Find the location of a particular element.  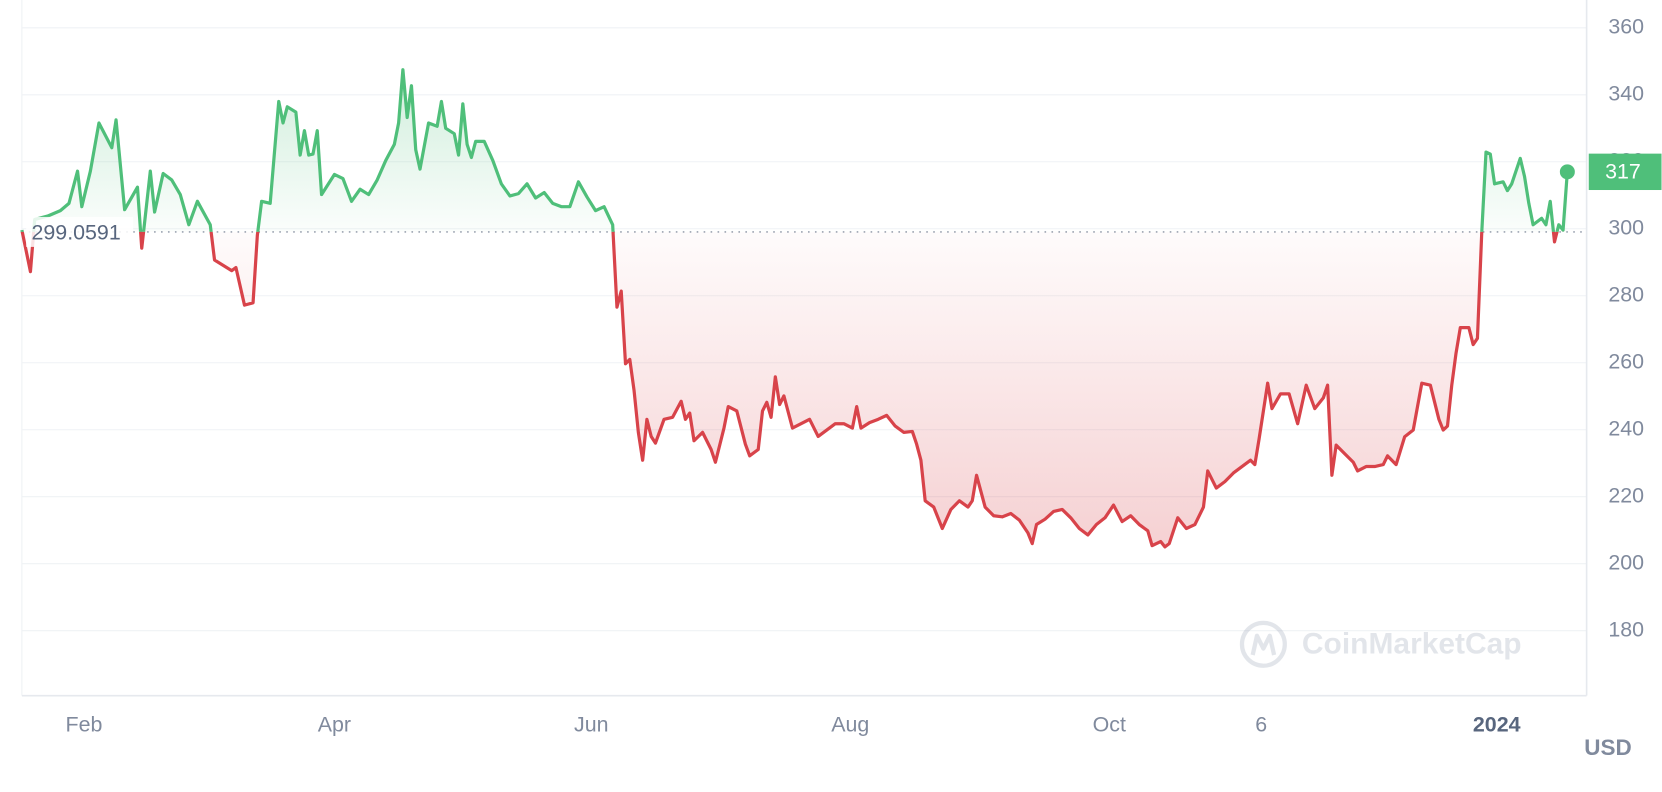

axis-unit: USD is located at coordinates (1607, 747).